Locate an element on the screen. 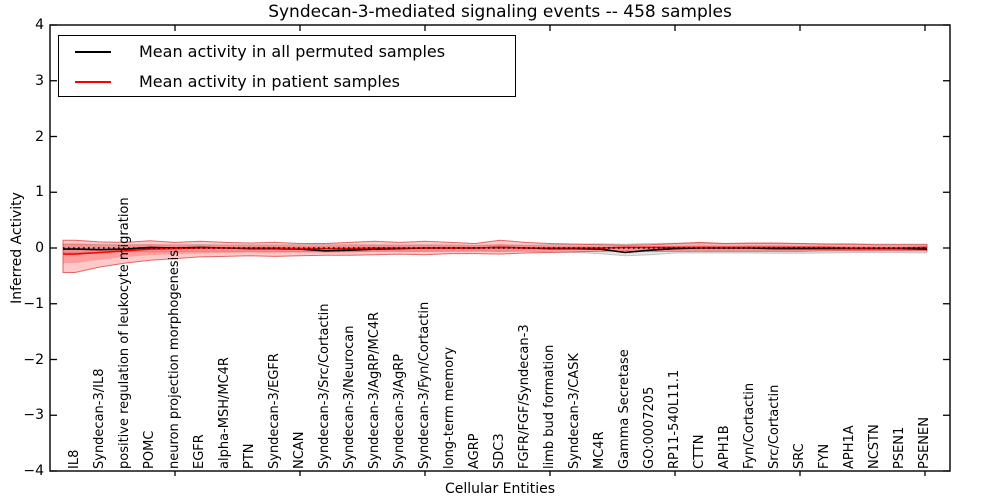  x-tick-label: NCSTN is located at coordinates (874, 446).